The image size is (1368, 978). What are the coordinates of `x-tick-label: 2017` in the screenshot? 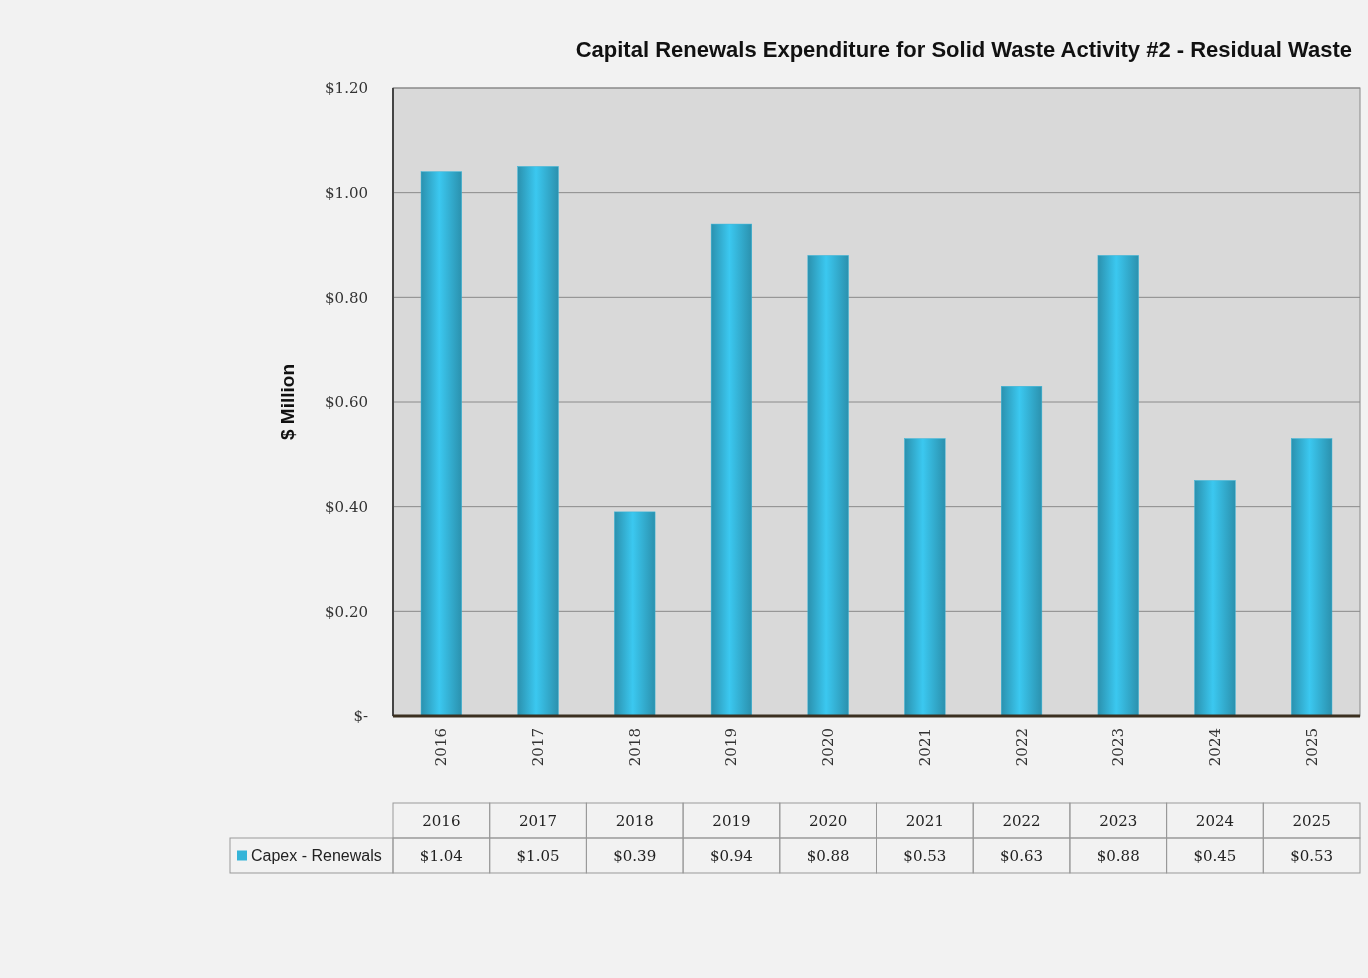 It's located at (538, 747).